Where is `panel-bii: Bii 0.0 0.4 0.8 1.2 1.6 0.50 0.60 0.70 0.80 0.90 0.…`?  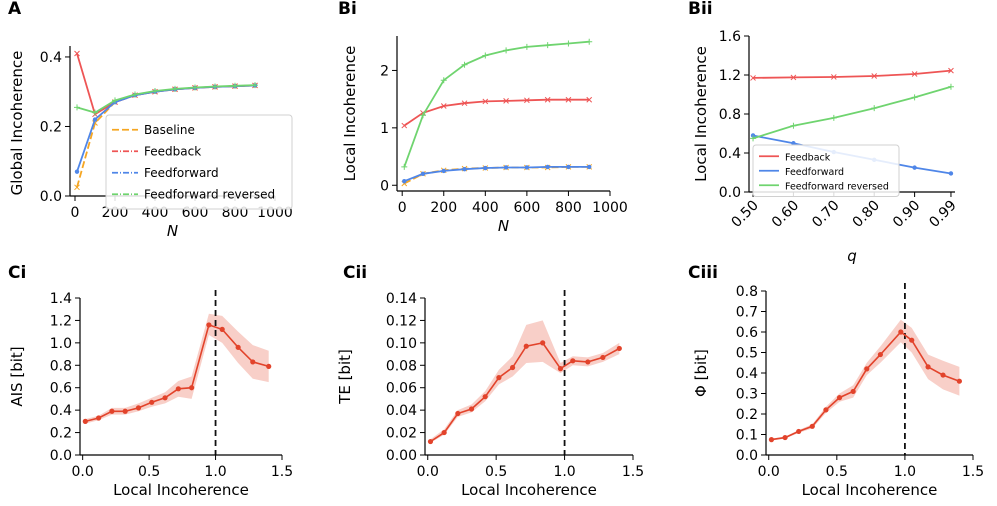 panel-bii: Bii 0.0 0.4 0.8 1.2 1.6 0.50 0.60 0.70 0.80 0.90 0.… is located at coordinates (824, 132).